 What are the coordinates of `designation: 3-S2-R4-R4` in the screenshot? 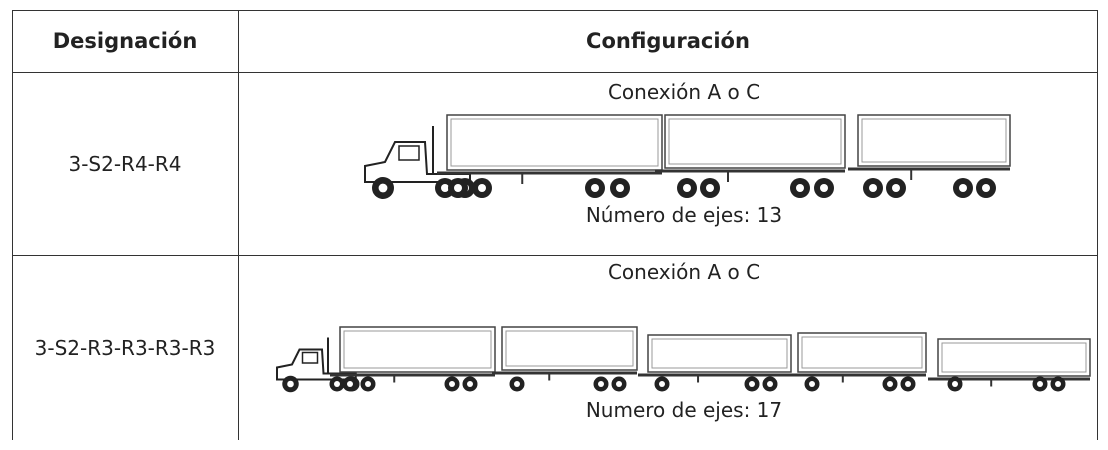 It's located at (125, 164).